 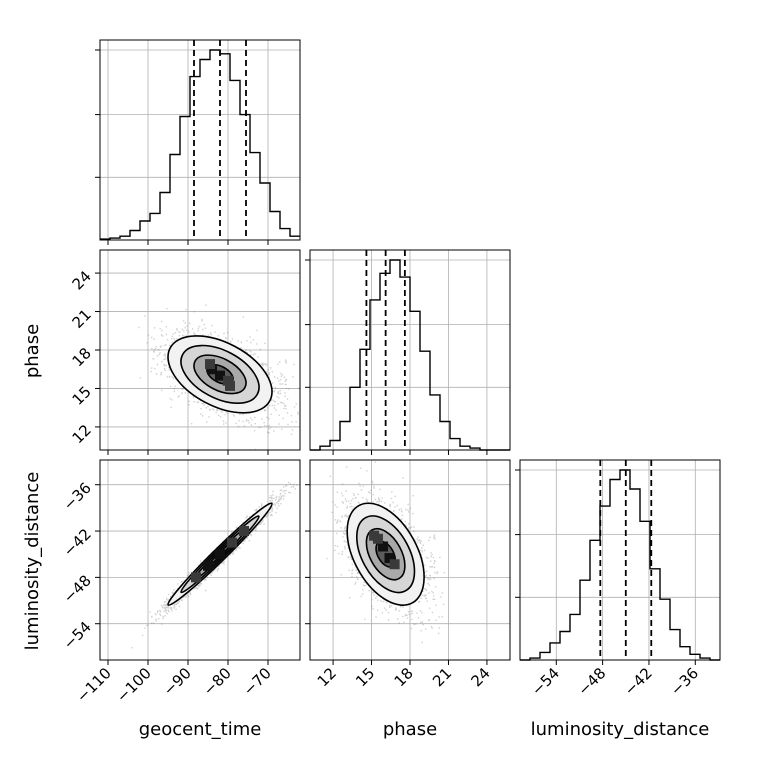 I want to click on x-axis-label-phase: phase, so click(x=410, y=729).